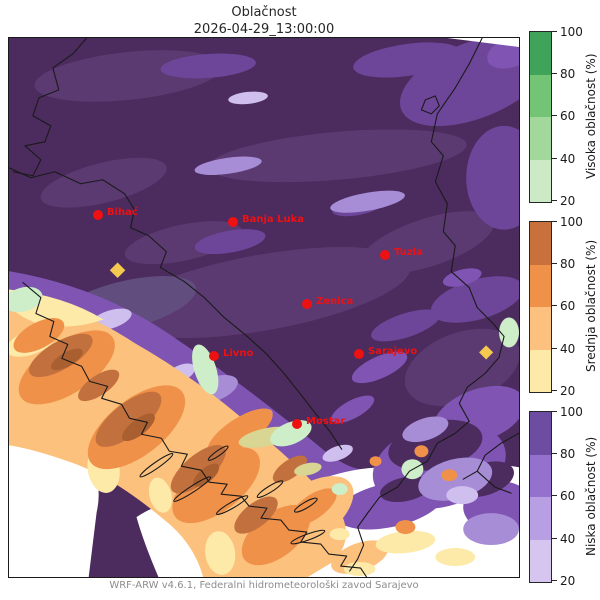 This screenshot has width=600, height=600. What do you see at coordinates (413, 490) in the screenshot?
I see `orange-spots-layer` at bounding box center [413, 490].